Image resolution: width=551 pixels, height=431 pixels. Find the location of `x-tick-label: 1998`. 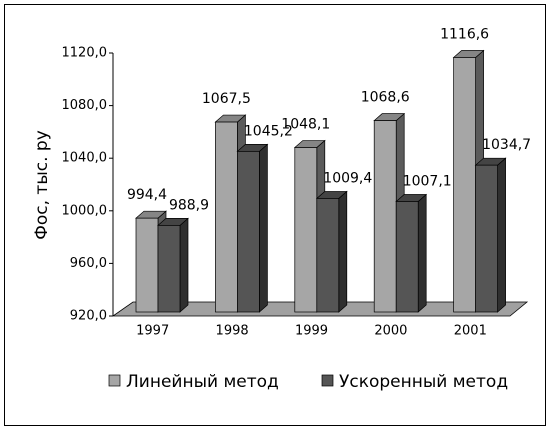

x-tick-label: 1998 is located at coordinates (232, 331).